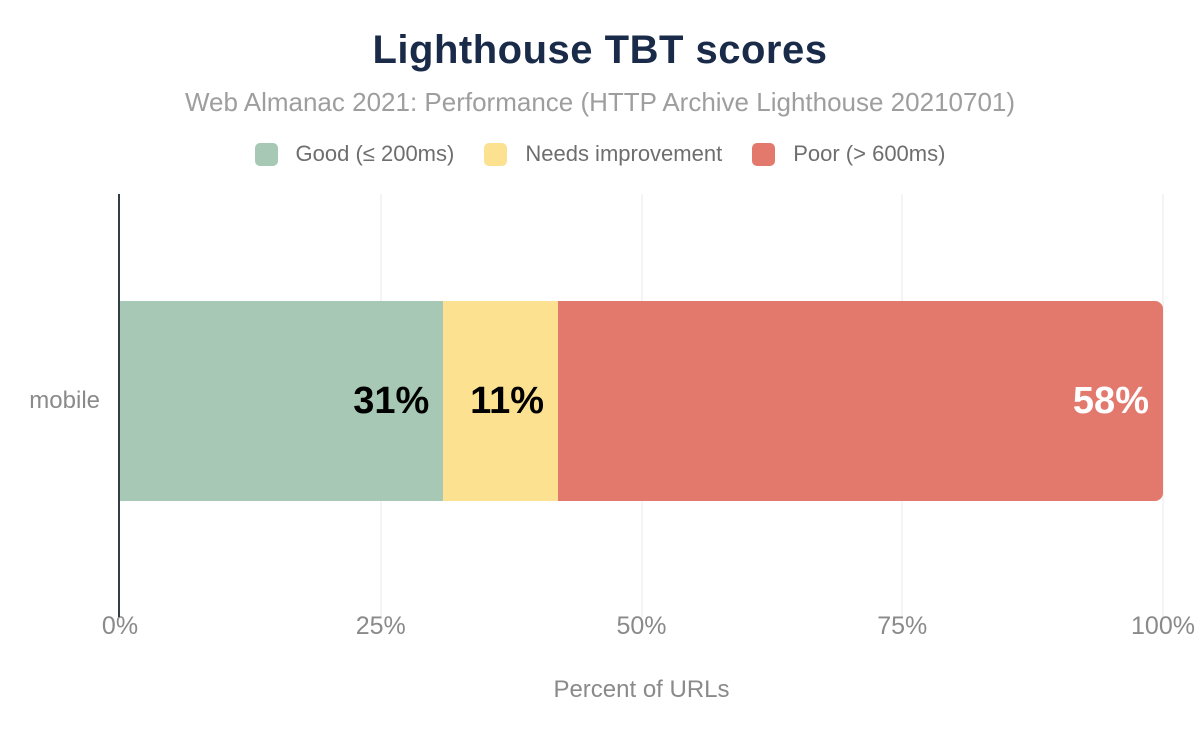 Image resolution: width=1200 pixels, height=742 pixels. What do you see at coordinates (869, 153) in the screenshot?
I see `legend-label-poor: Poor (> 600ms)` at bounding box center [869, 153].